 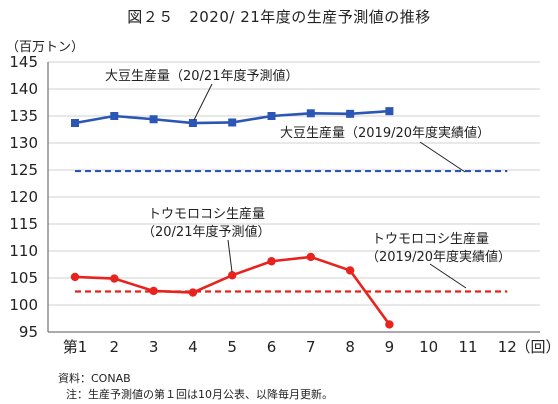 I want to click on x-tick-label: 5, so click(x=232, y=347).